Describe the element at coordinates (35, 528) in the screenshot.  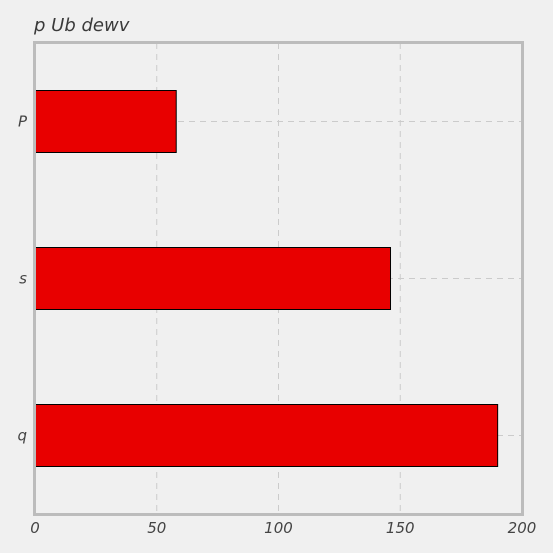
I see `x-tick-label: 0` at that location.